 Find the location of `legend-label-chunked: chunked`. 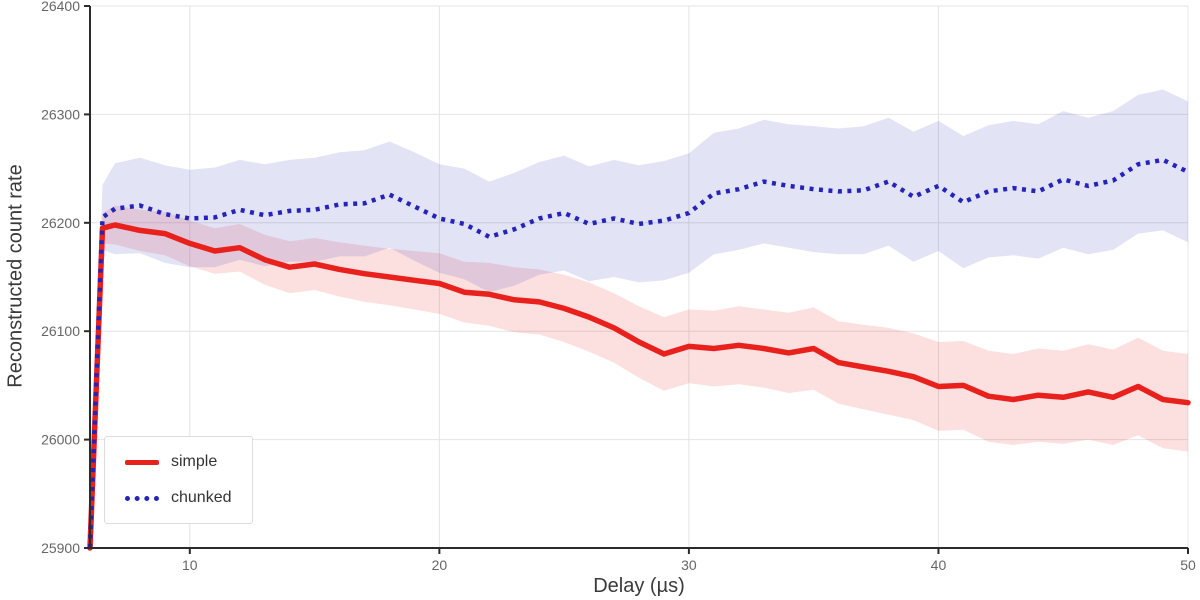

legend-label-chunked: chunked is located at coordinates (201, 497).